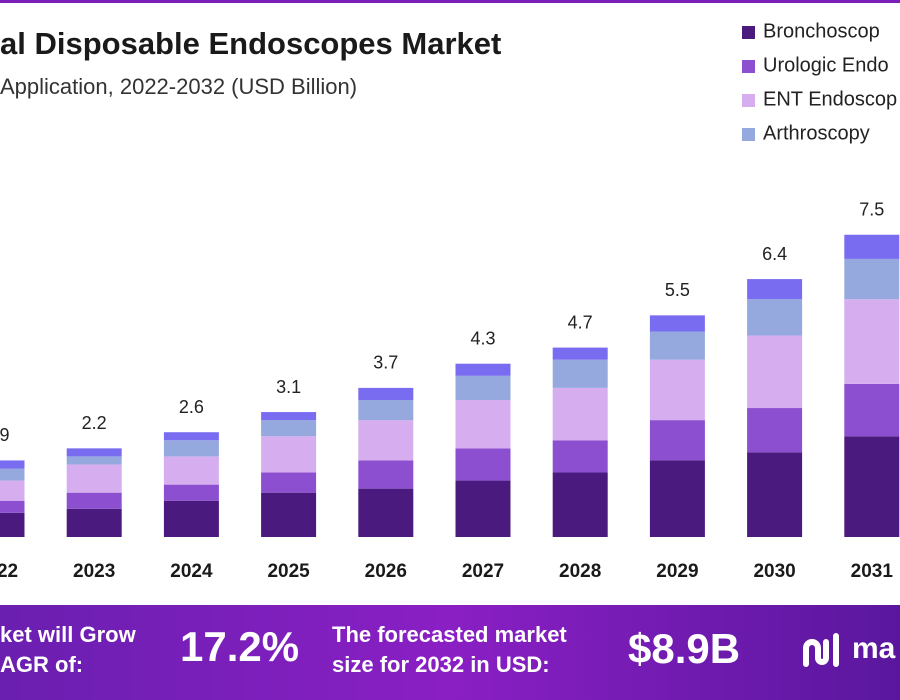 This screenshot has width=900, height=700. Describe the element at coordinates (239, 646) in the screenshot. I see `cagr-value: 17.2%` at that location.